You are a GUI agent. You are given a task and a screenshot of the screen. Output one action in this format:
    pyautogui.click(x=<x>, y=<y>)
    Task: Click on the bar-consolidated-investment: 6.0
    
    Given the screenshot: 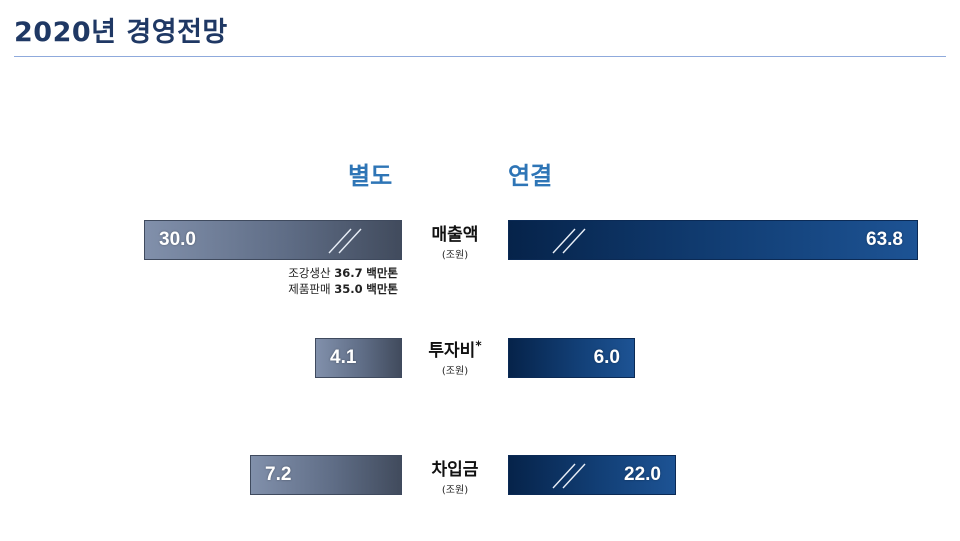 What is the action you would take?
    pyautogui.click(x=571, y=358)
    